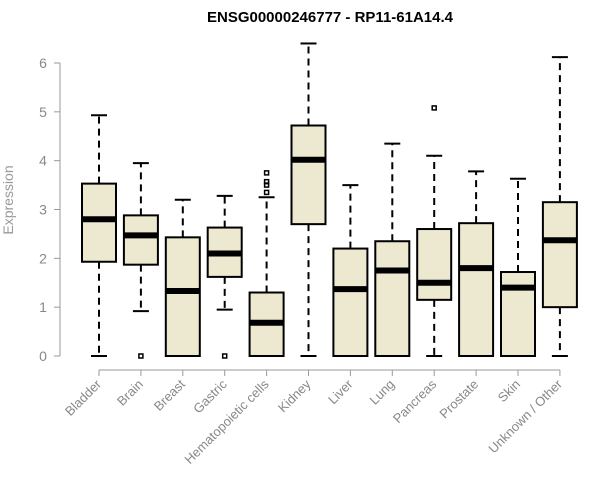 The image size is (600, 500). Describe the element at coordinates (340, 391) in the screenshot. I see `x-tick-label: Liver` at that location.